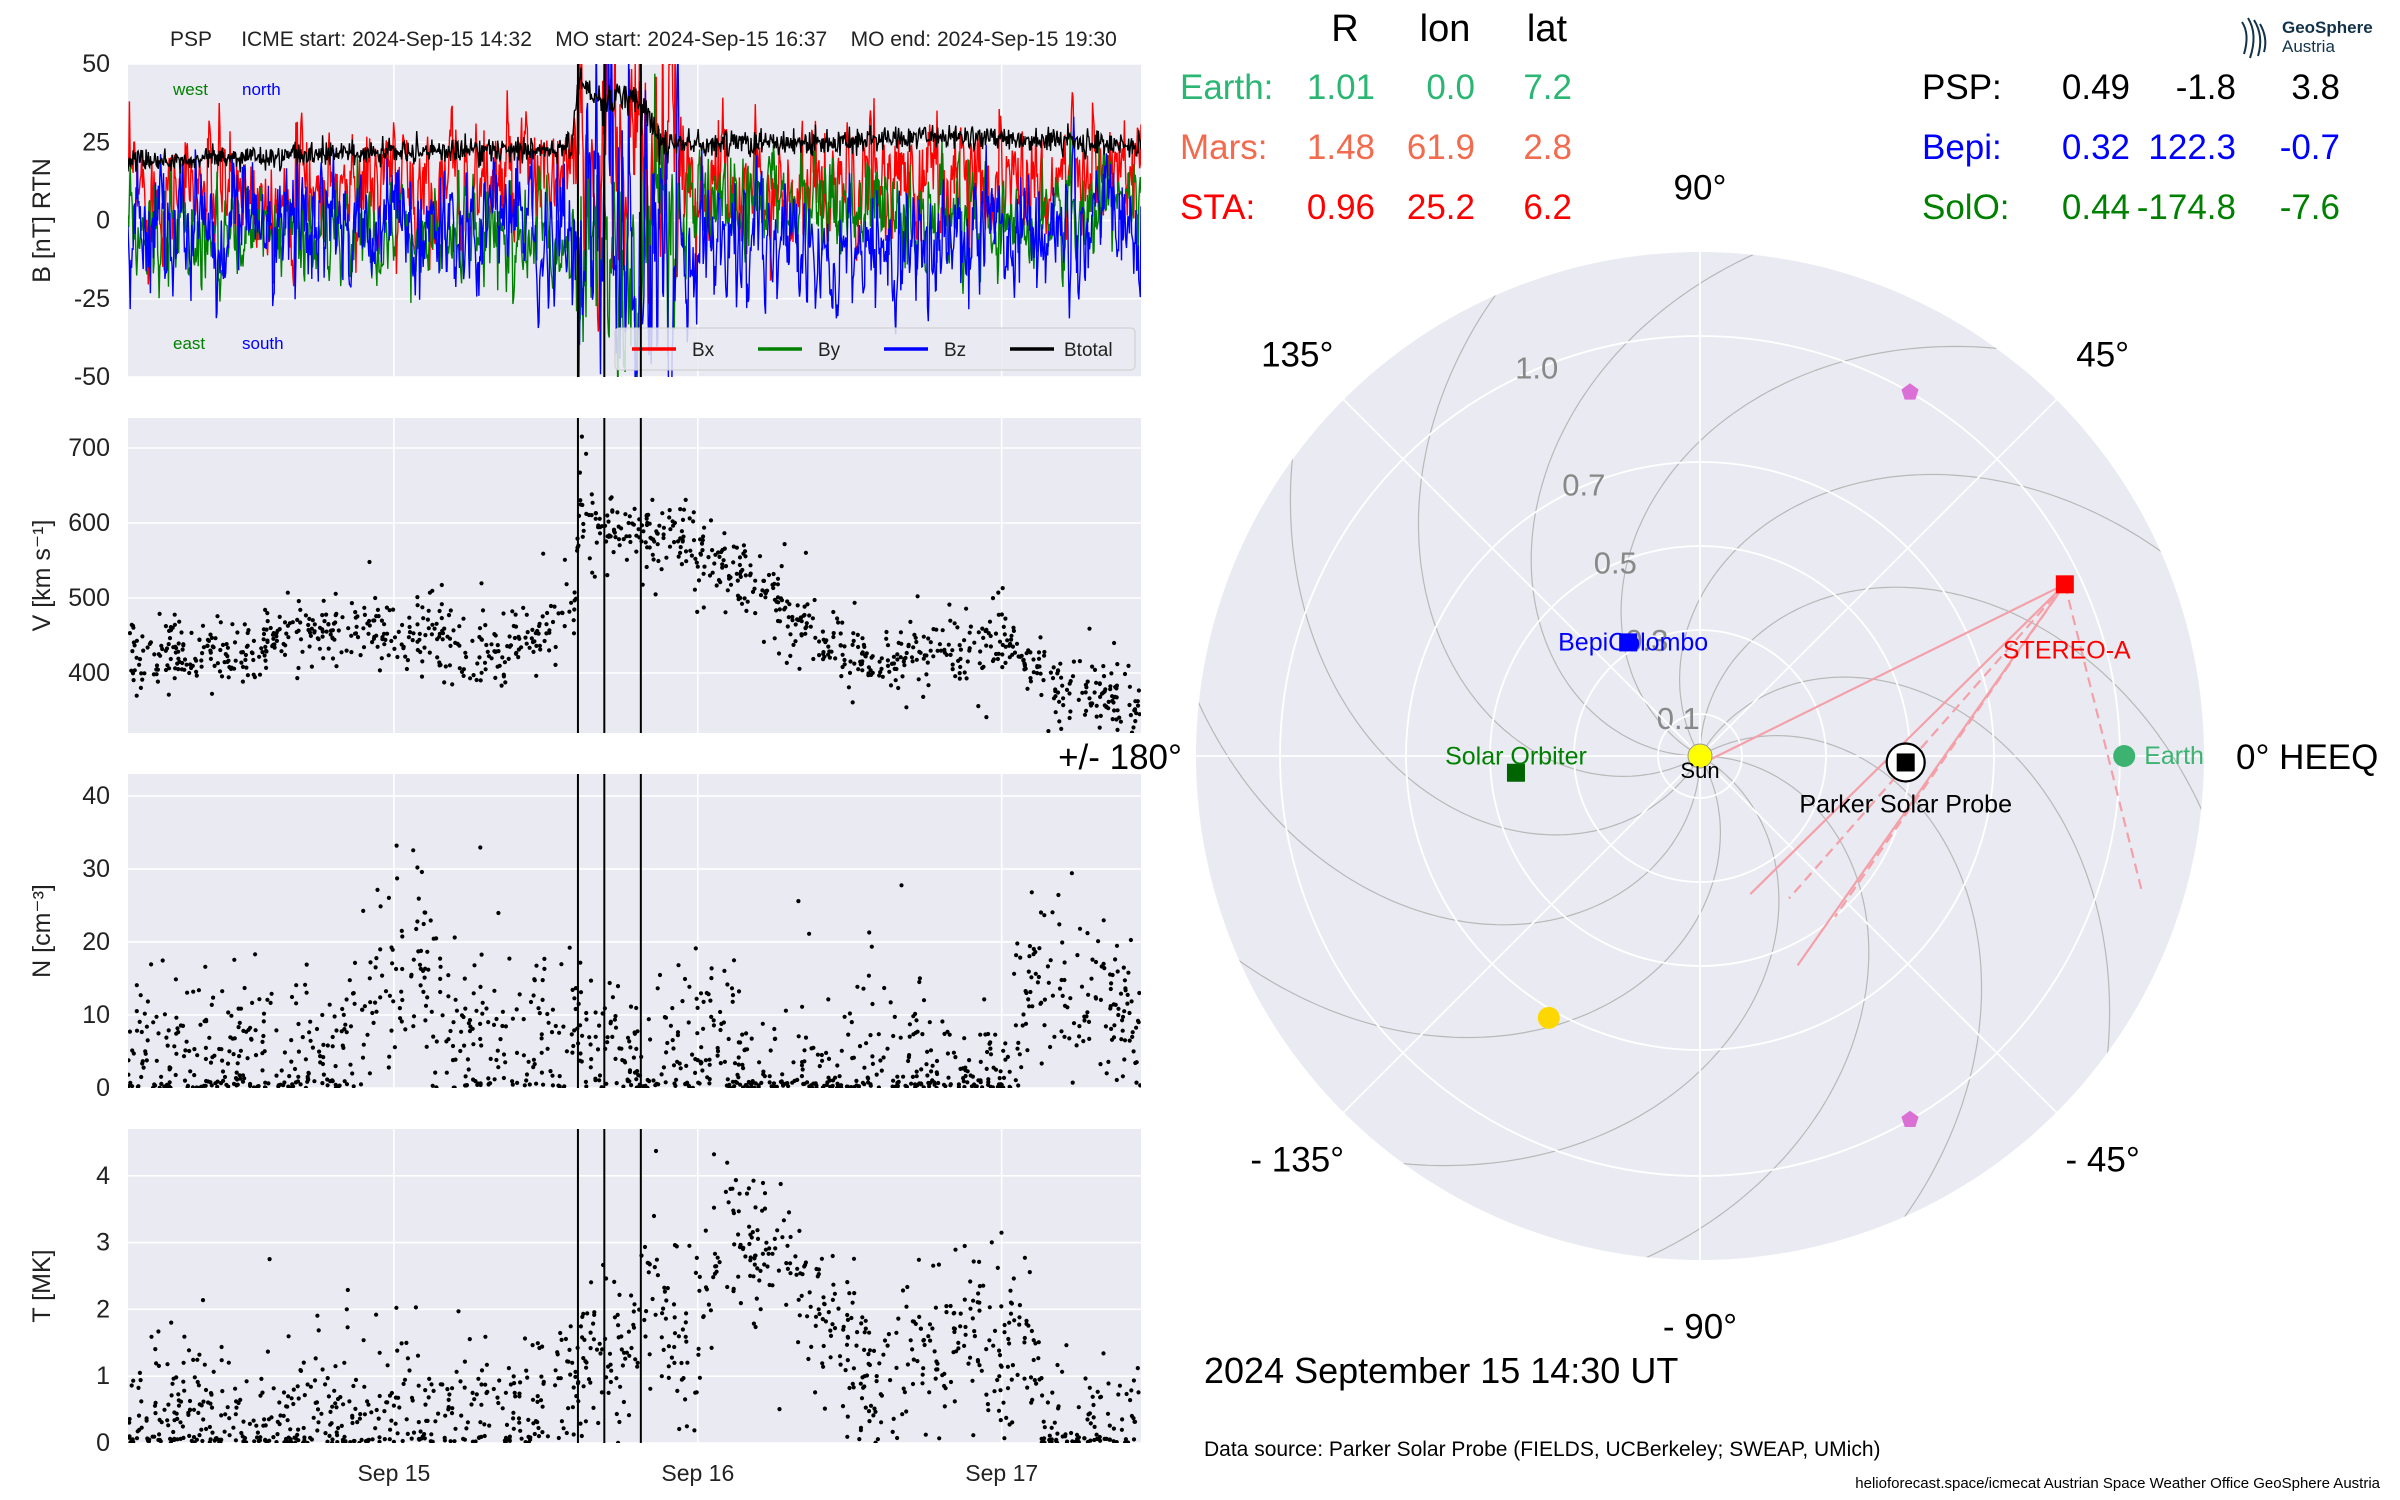  I want to click on data-layer, so click(634, 220).